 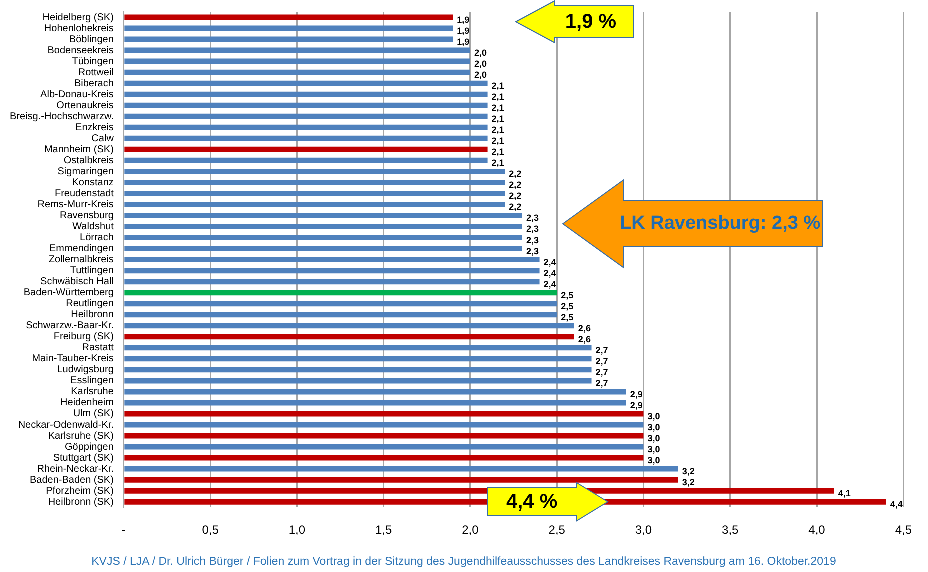 I want to click on y-tick-label: Emmendingen, so click(x=81, y=249).